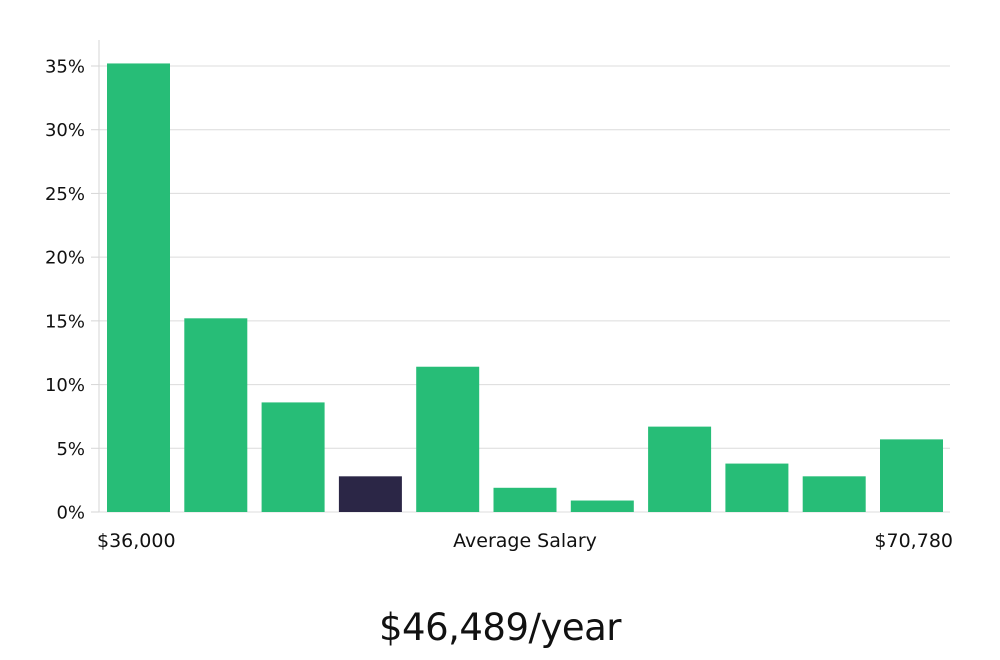 Image resolution: width=1000 pixels, height=660 pixels. Describe the element at coordinates (913, 541) in the screenshot. I see `x-label-max: $70,780` at that location.